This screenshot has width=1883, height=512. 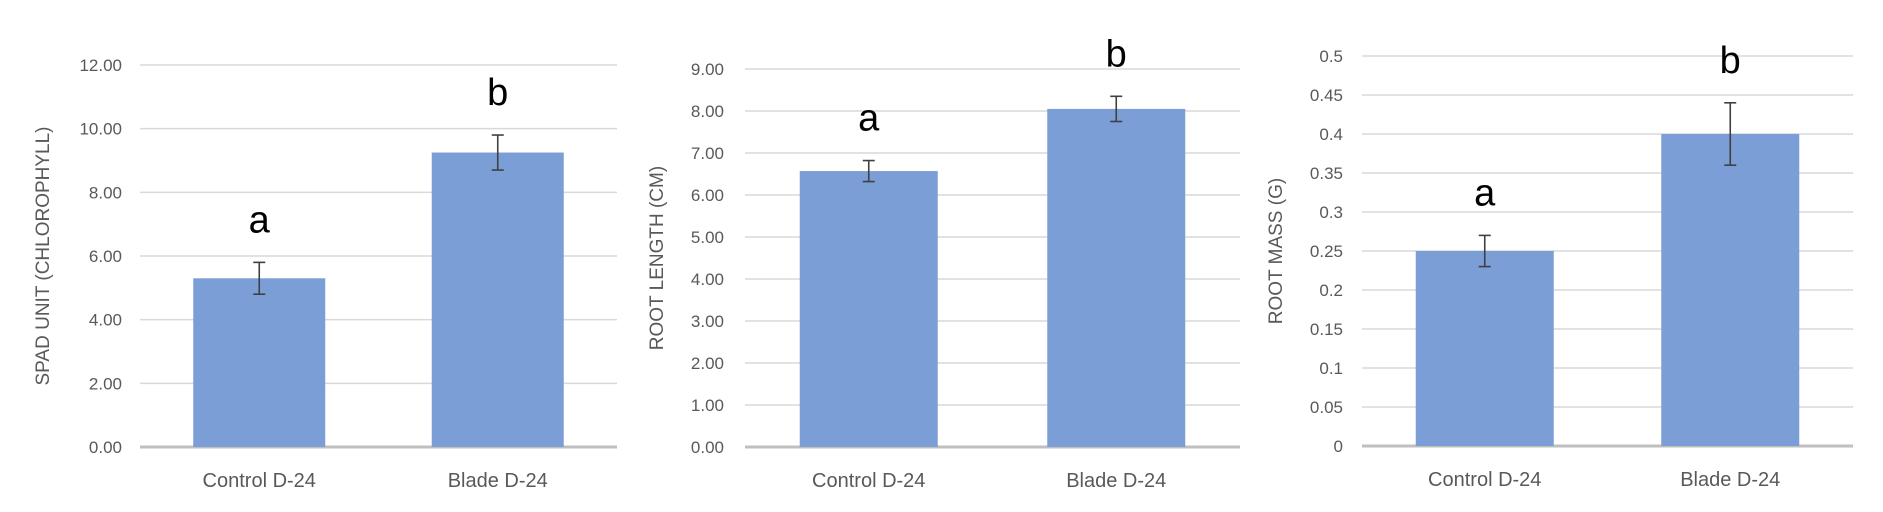 I want to click on y-axis-title: ROOT MASS (G), so click(x=1276, y=251).